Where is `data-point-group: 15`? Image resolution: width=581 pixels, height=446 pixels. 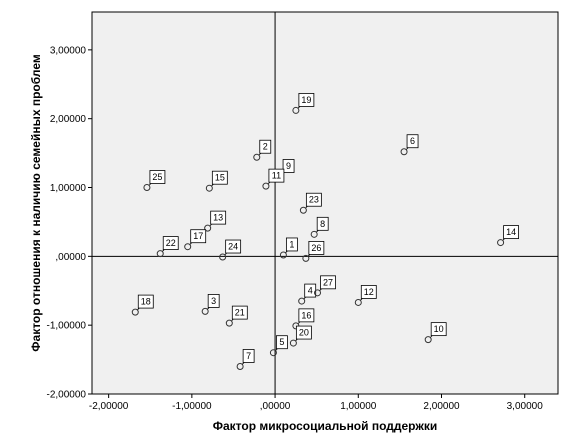 data-point-group: 15 is located at coordinates (216, 181).